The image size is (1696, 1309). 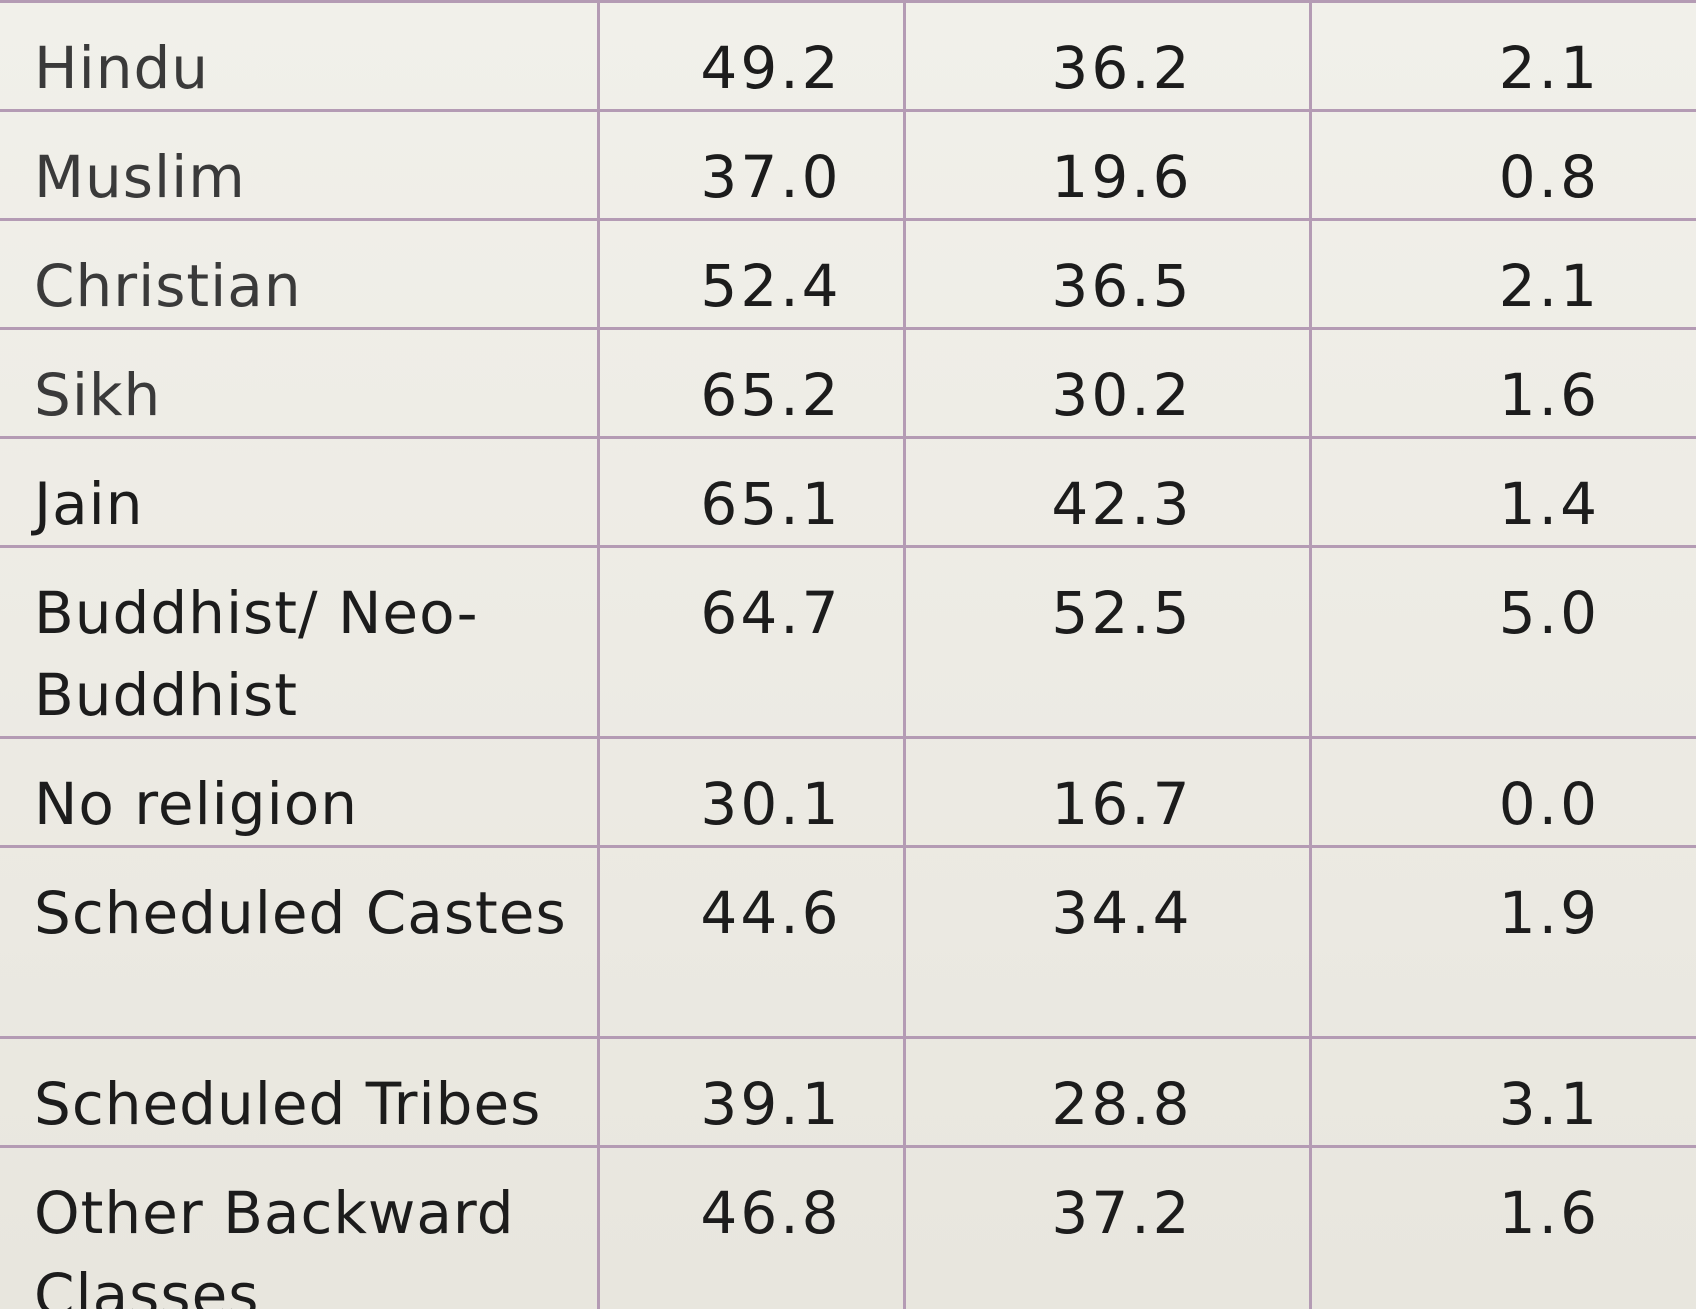 I want to click on table-row: Scheduled Tribes 39.1 28.8 3.1, so click(x=848, y=1092).